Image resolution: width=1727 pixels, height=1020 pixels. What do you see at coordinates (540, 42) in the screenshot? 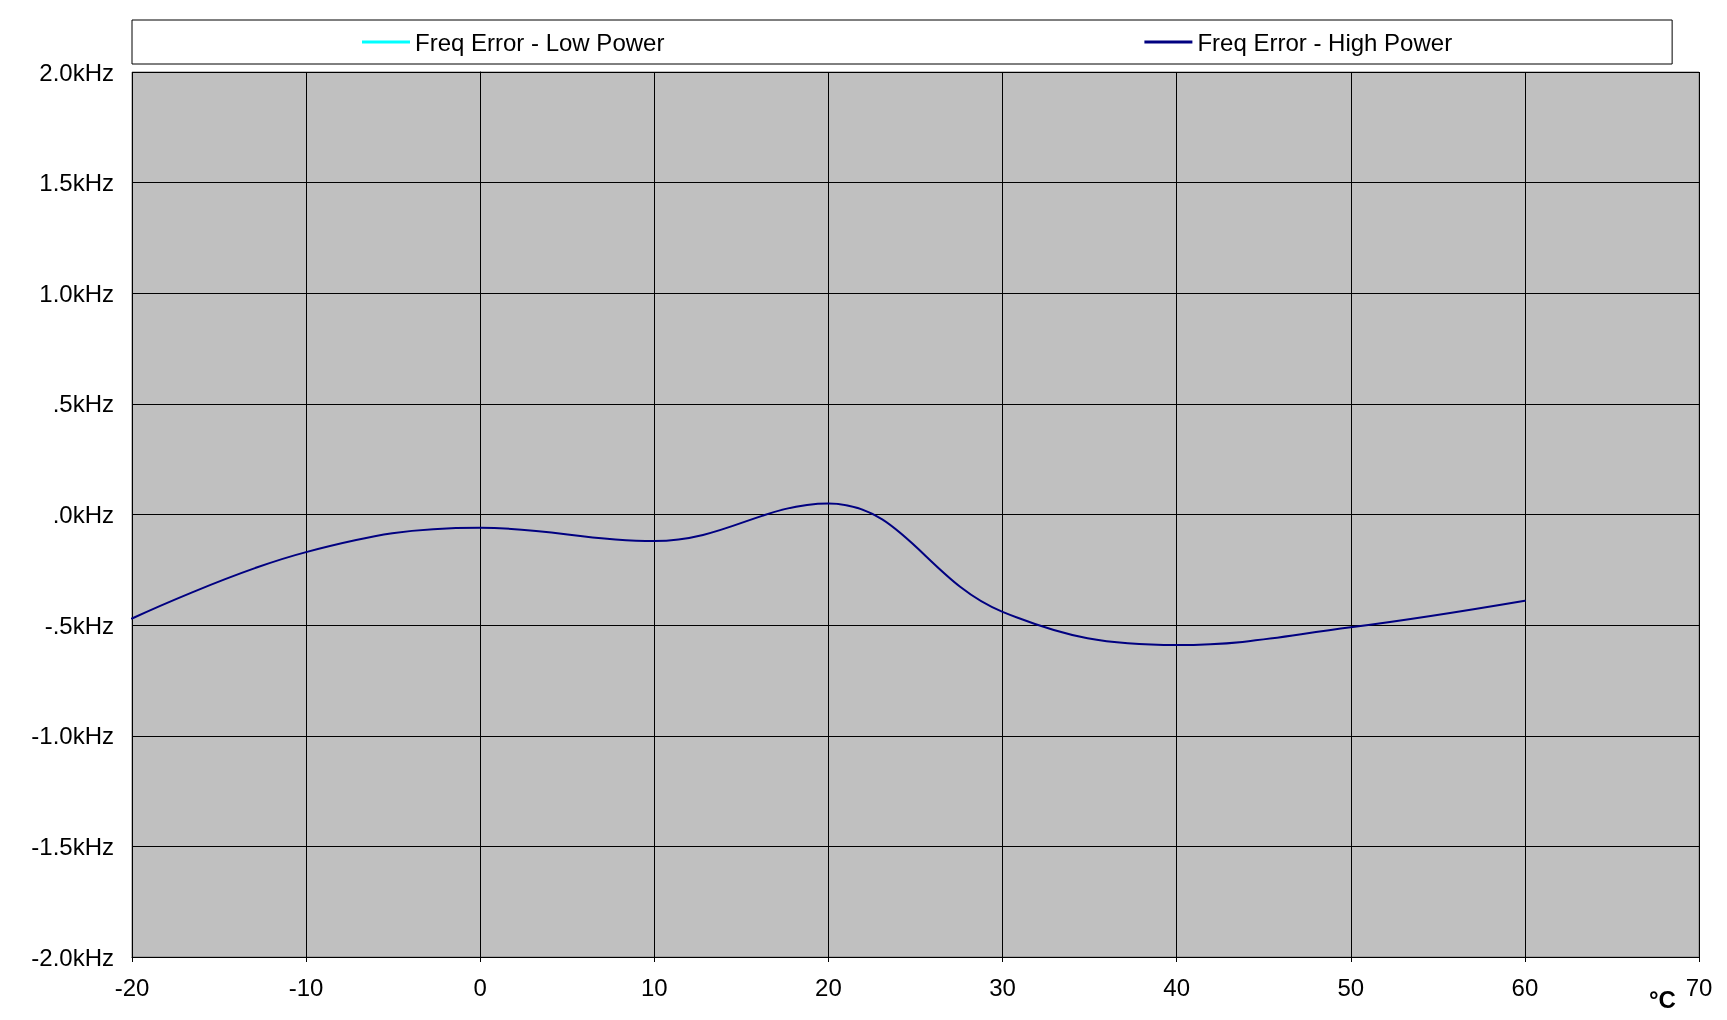
I see `legend-label: Freq Error - Low Power` at bounding box center [540, 42].